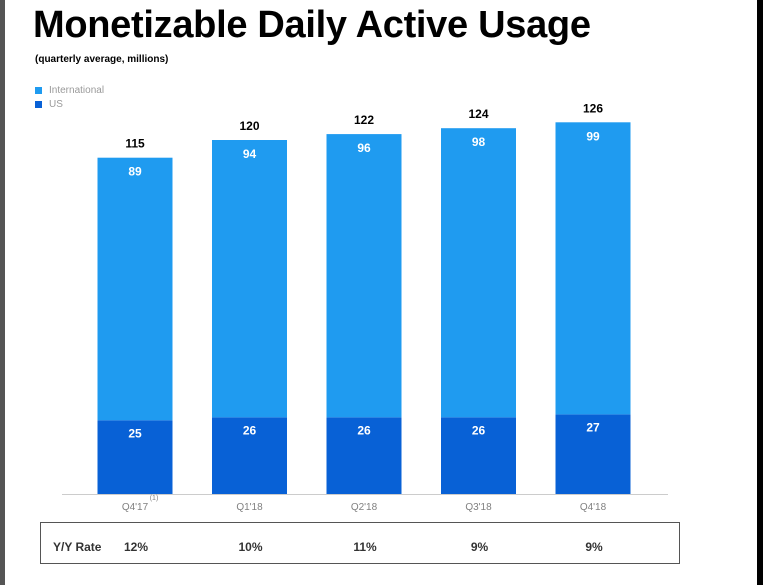 This screenshot has height=585, width=763. I want to click on legend-item-us: US, so click(69, 104).